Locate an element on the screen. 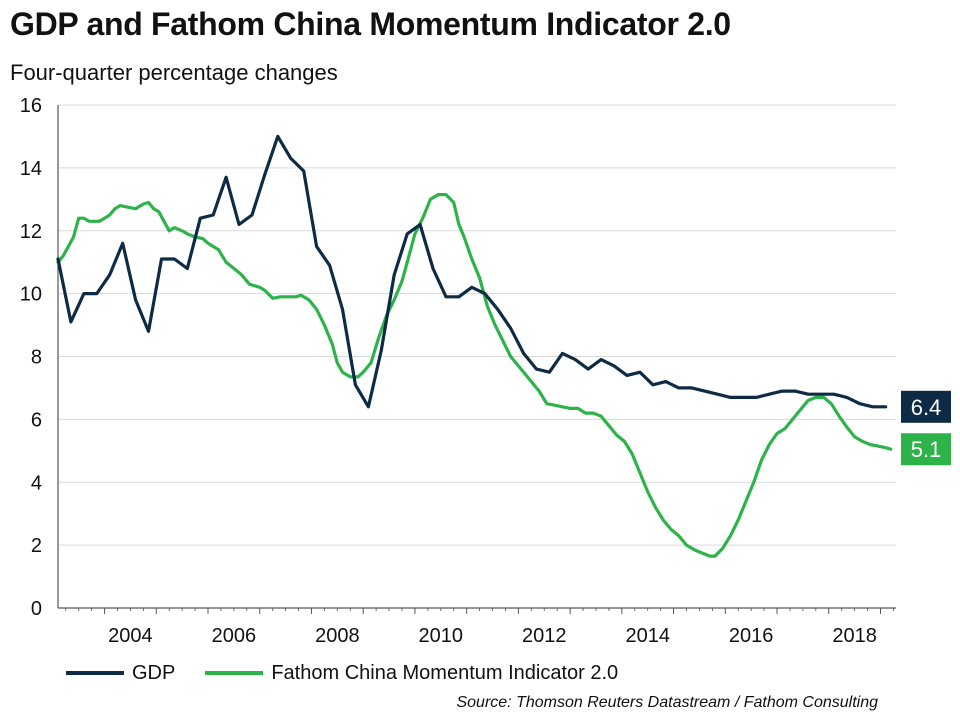 The image size is (960, 720). end-label-box-gdp is located at coordinates (926, 406).